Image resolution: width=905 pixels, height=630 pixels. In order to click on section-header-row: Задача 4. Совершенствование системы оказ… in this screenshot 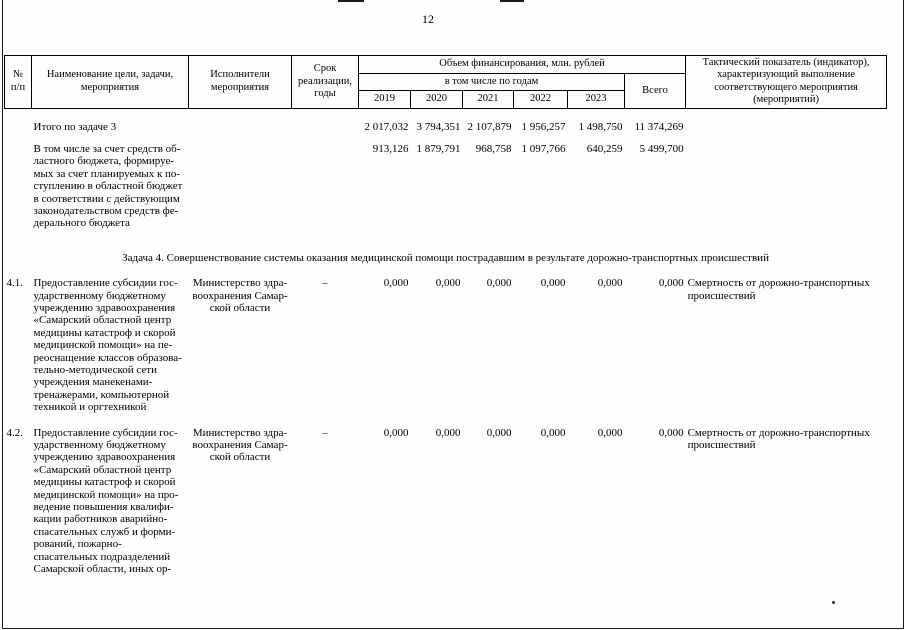, I will do `click(446, 258)`.